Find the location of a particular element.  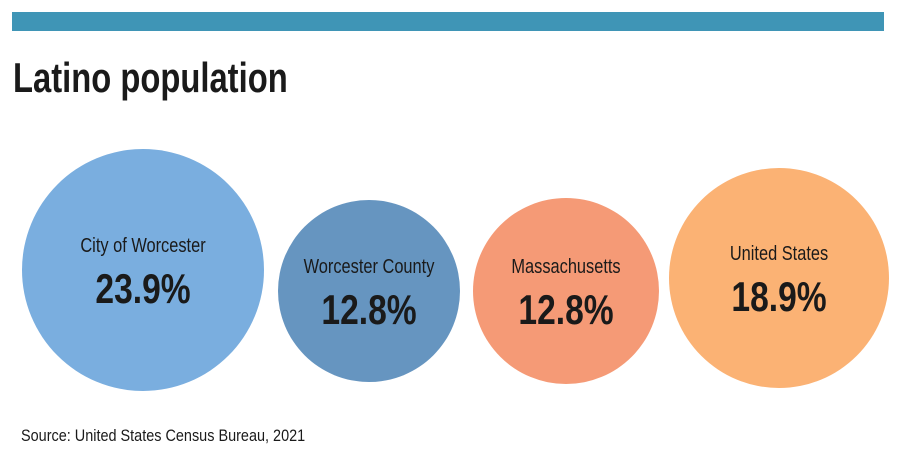

bubble-label: City of Worcester is located at coordinates (142, 244).